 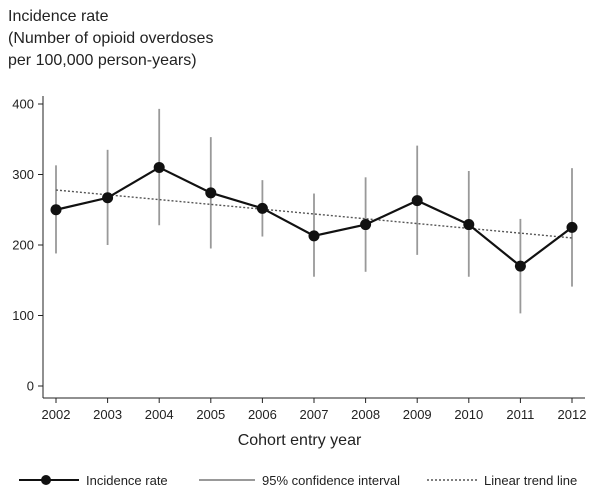 I want to click on data-point-2007, so click(x=314, y=236).